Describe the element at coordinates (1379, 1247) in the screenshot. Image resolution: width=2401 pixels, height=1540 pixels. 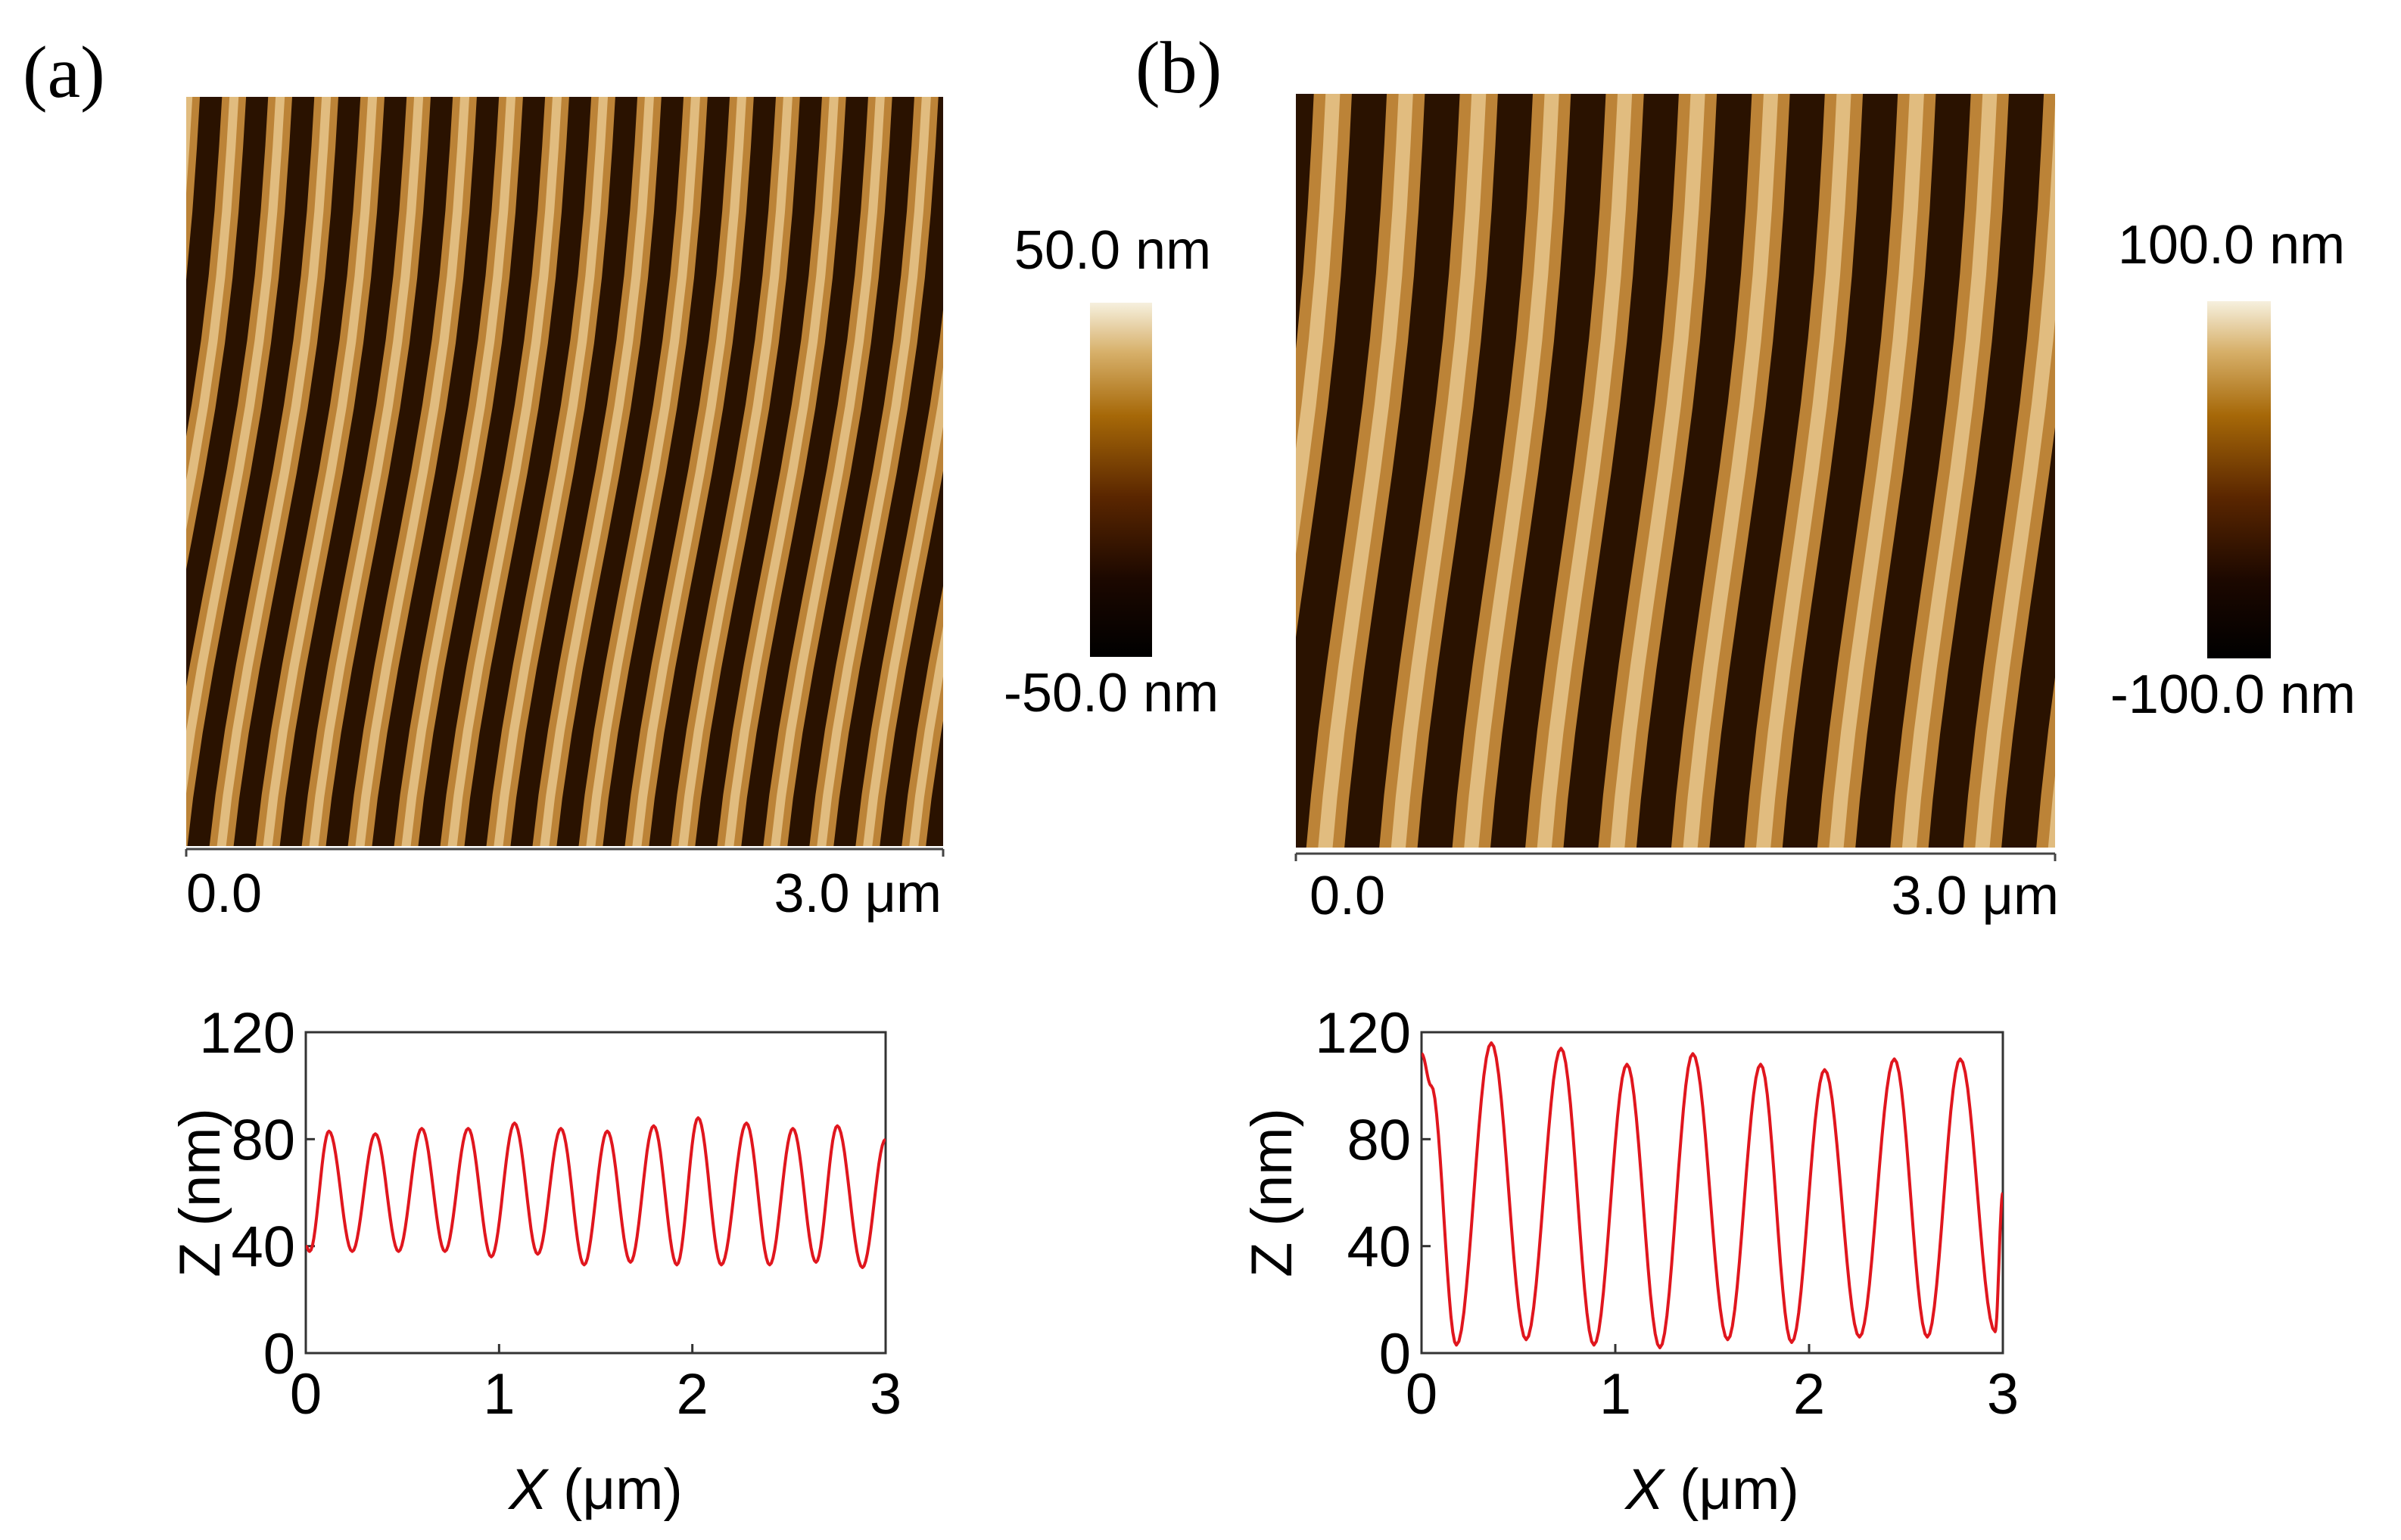
I see `profile-b-ytick-label: 40` at that location.